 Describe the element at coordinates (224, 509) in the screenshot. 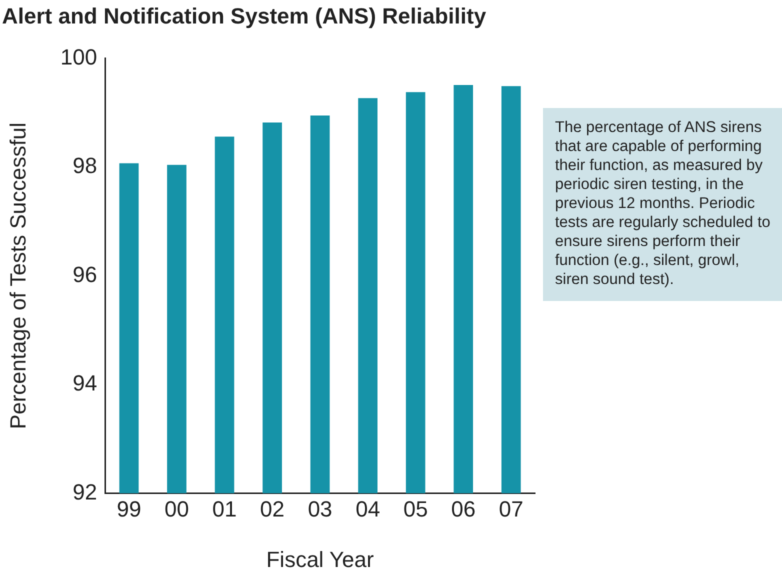

I see `x-tick-label: 01` at that location.